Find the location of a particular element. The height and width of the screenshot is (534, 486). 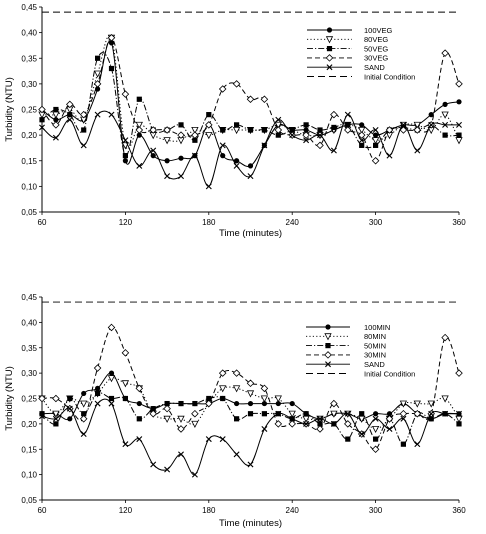

series-line-sand is located at coordinates (250, 437).